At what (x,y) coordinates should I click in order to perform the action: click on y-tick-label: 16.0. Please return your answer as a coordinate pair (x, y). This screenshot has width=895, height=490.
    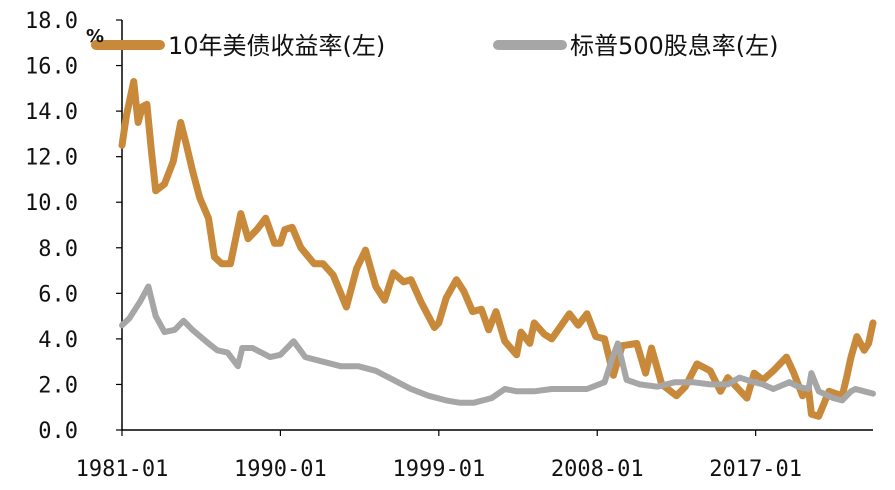
    Looking at the image, I should click on (51, 67).